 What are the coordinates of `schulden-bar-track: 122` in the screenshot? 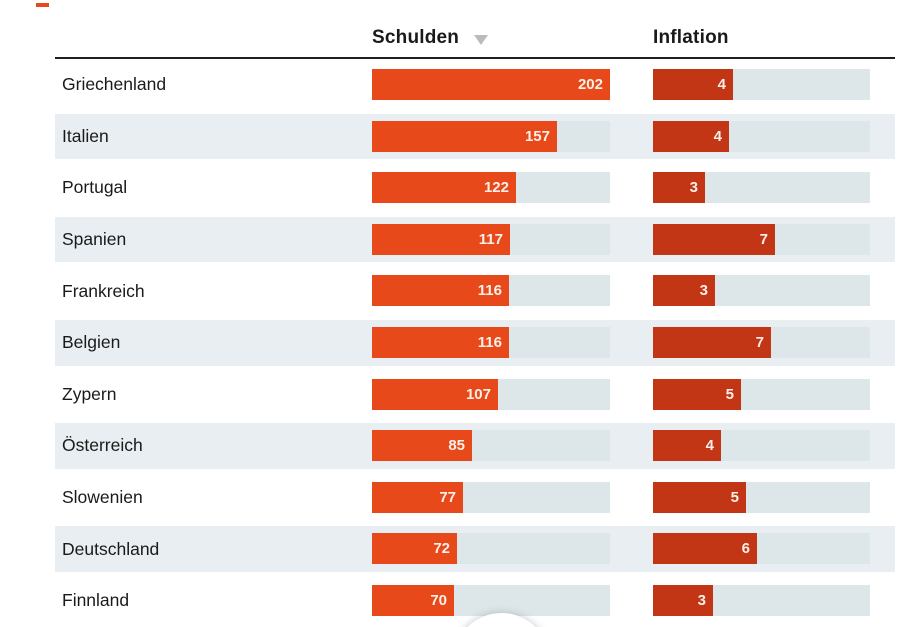 It's located at (491, 188).